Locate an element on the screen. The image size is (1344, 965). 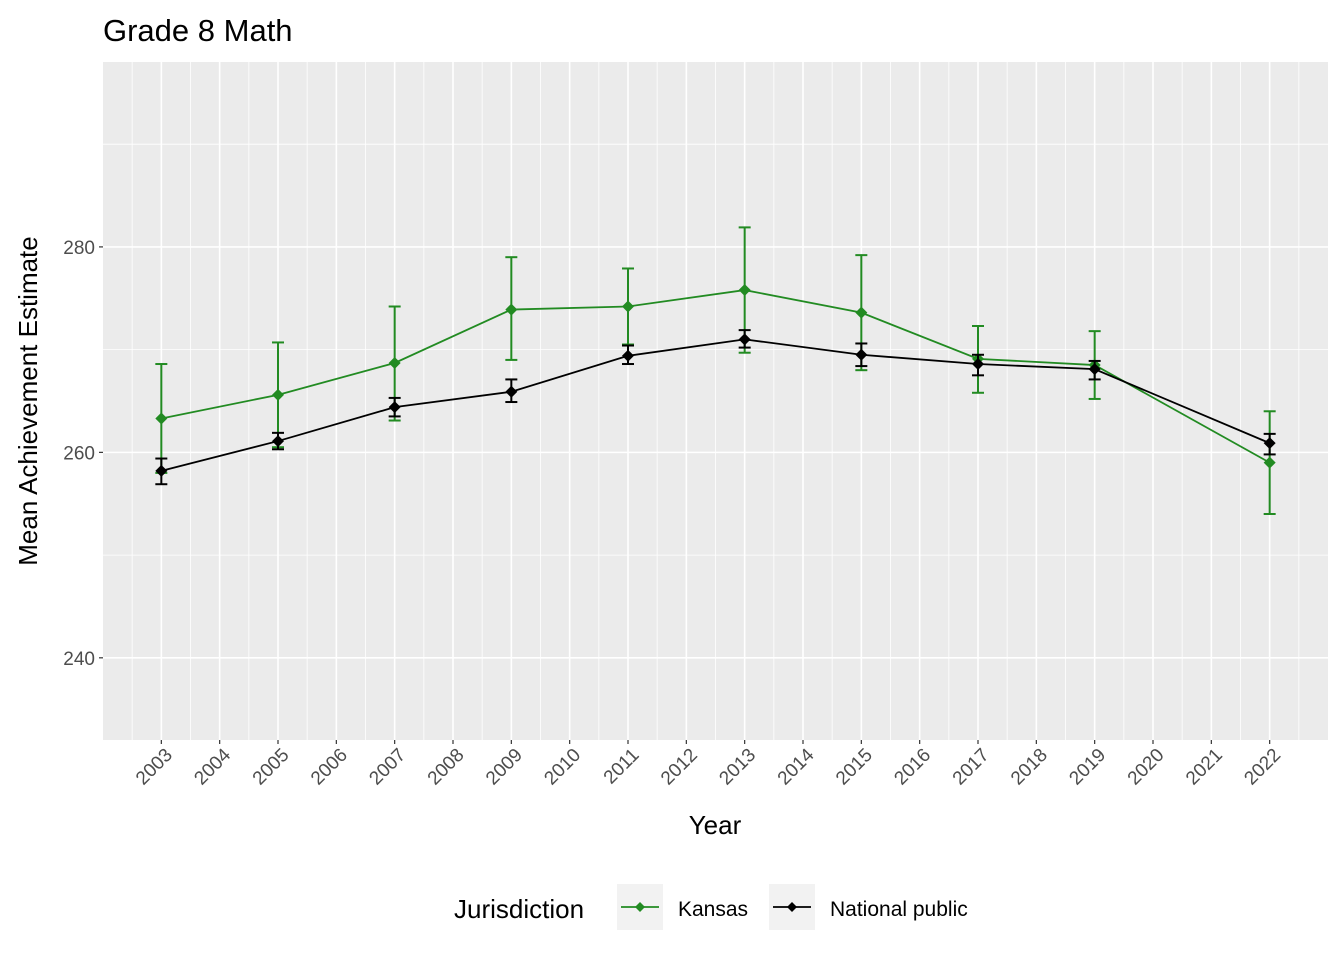
series-national-public is located at coordinates (715, 407).